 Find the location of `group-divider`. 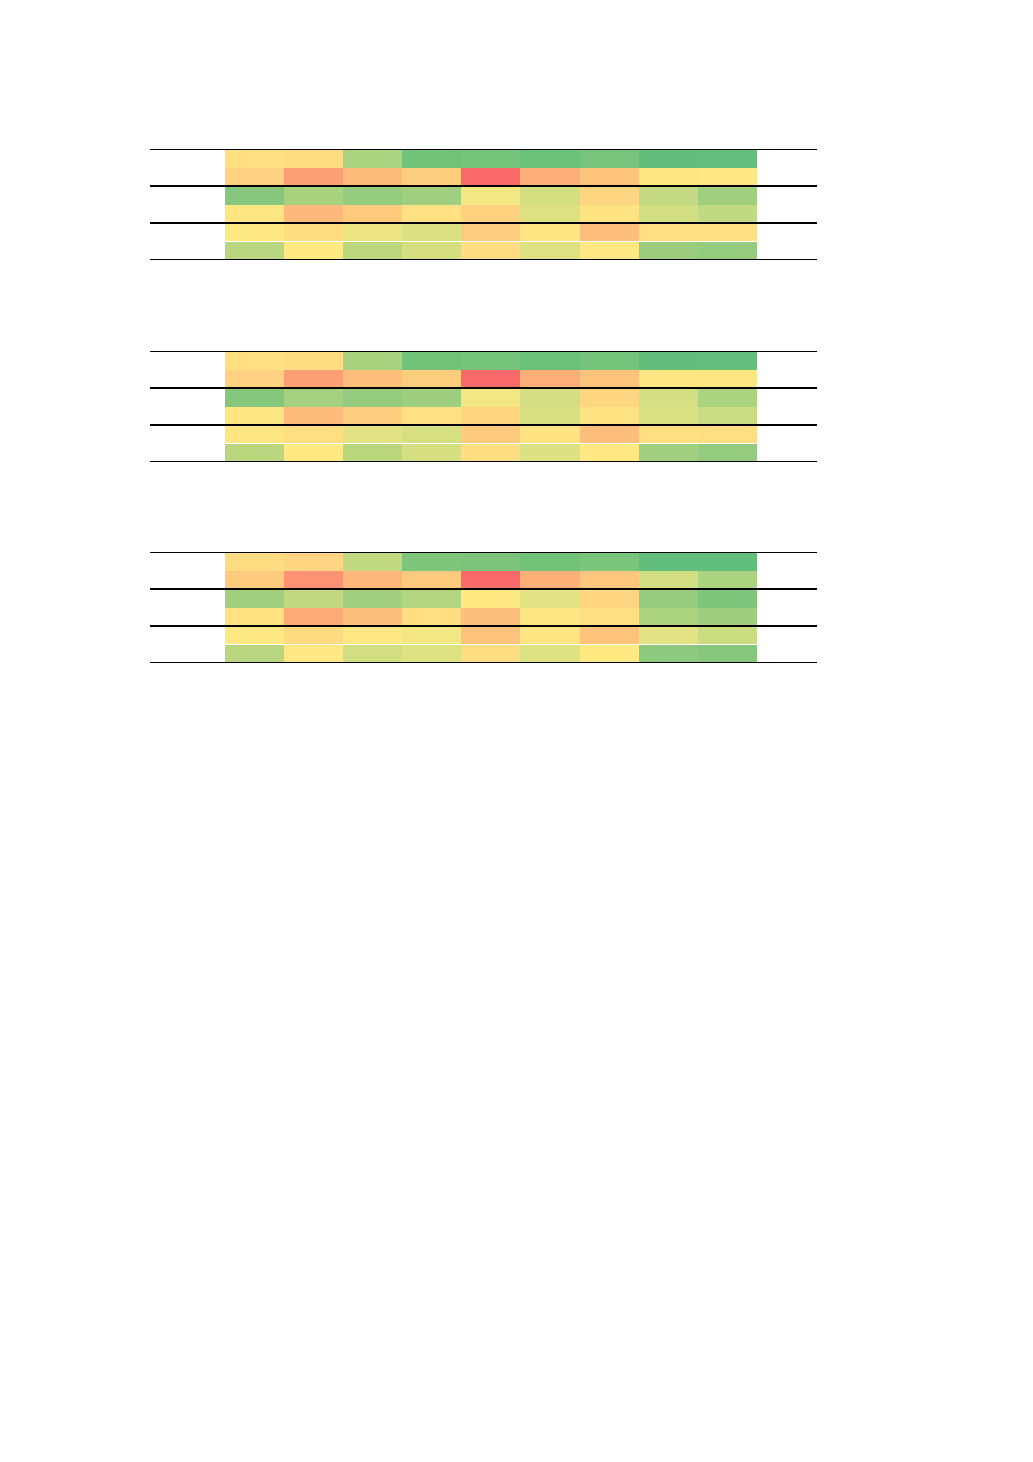

group-divider is located at coordinates (483, 388).